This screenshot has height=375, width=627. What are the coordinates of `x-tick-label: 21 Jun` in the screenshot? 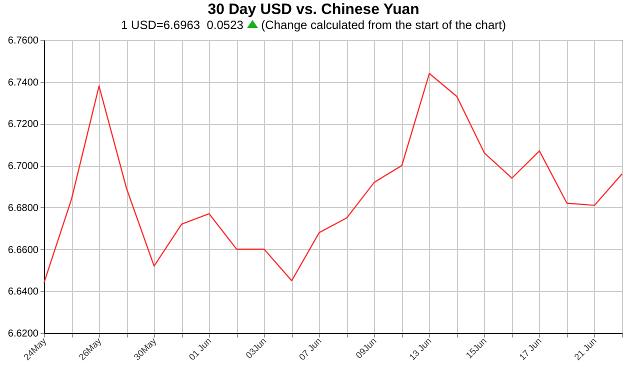 It's located at (585, 349).